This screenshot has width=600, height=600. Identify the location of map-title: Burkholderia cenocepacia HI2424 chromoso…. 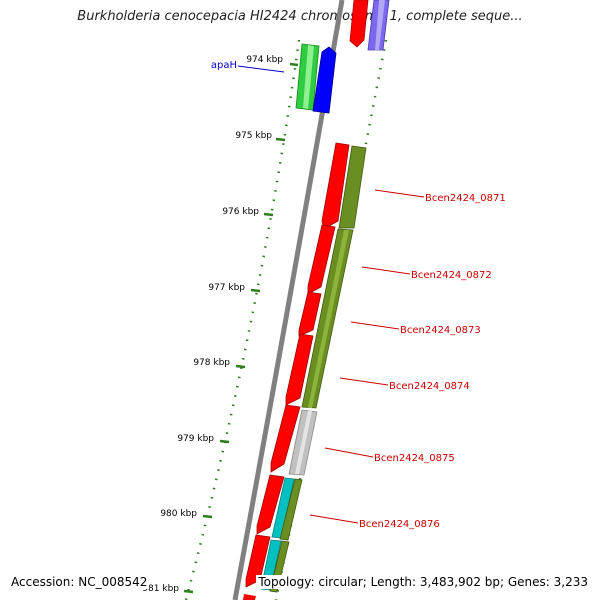
(300, 16).